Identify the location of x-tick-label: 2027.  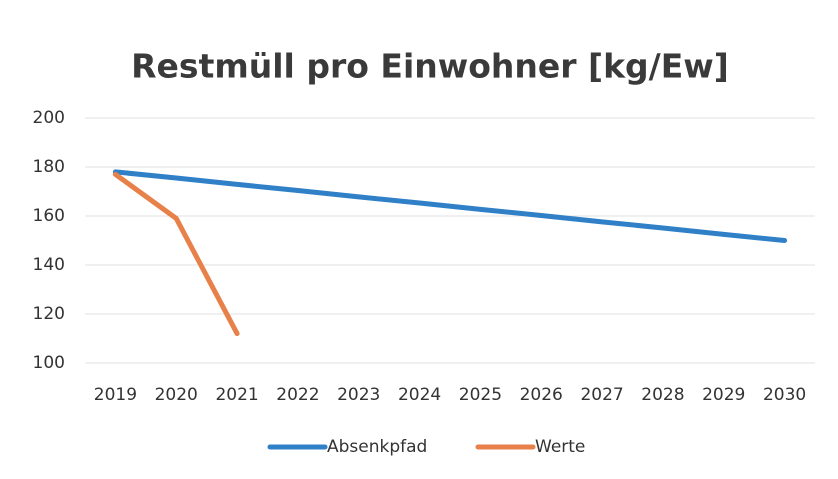
(601, 395).